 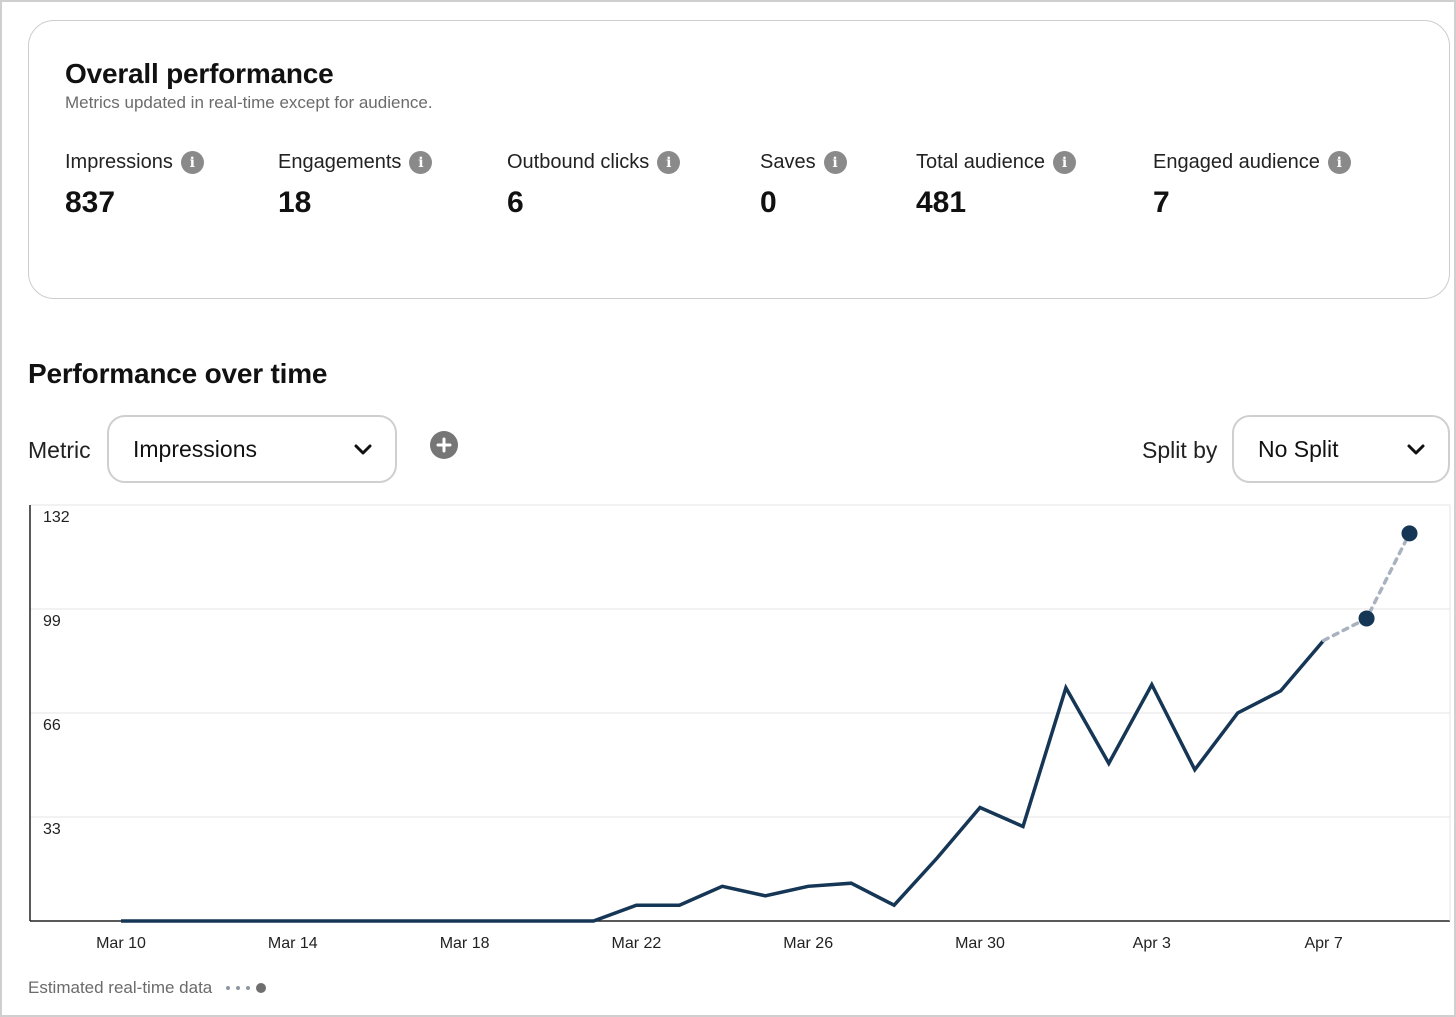 What do you see at coordinates (52, 725) in the screenshot?
I see `y-tick-label: 66` at bounding box center [52, 725].